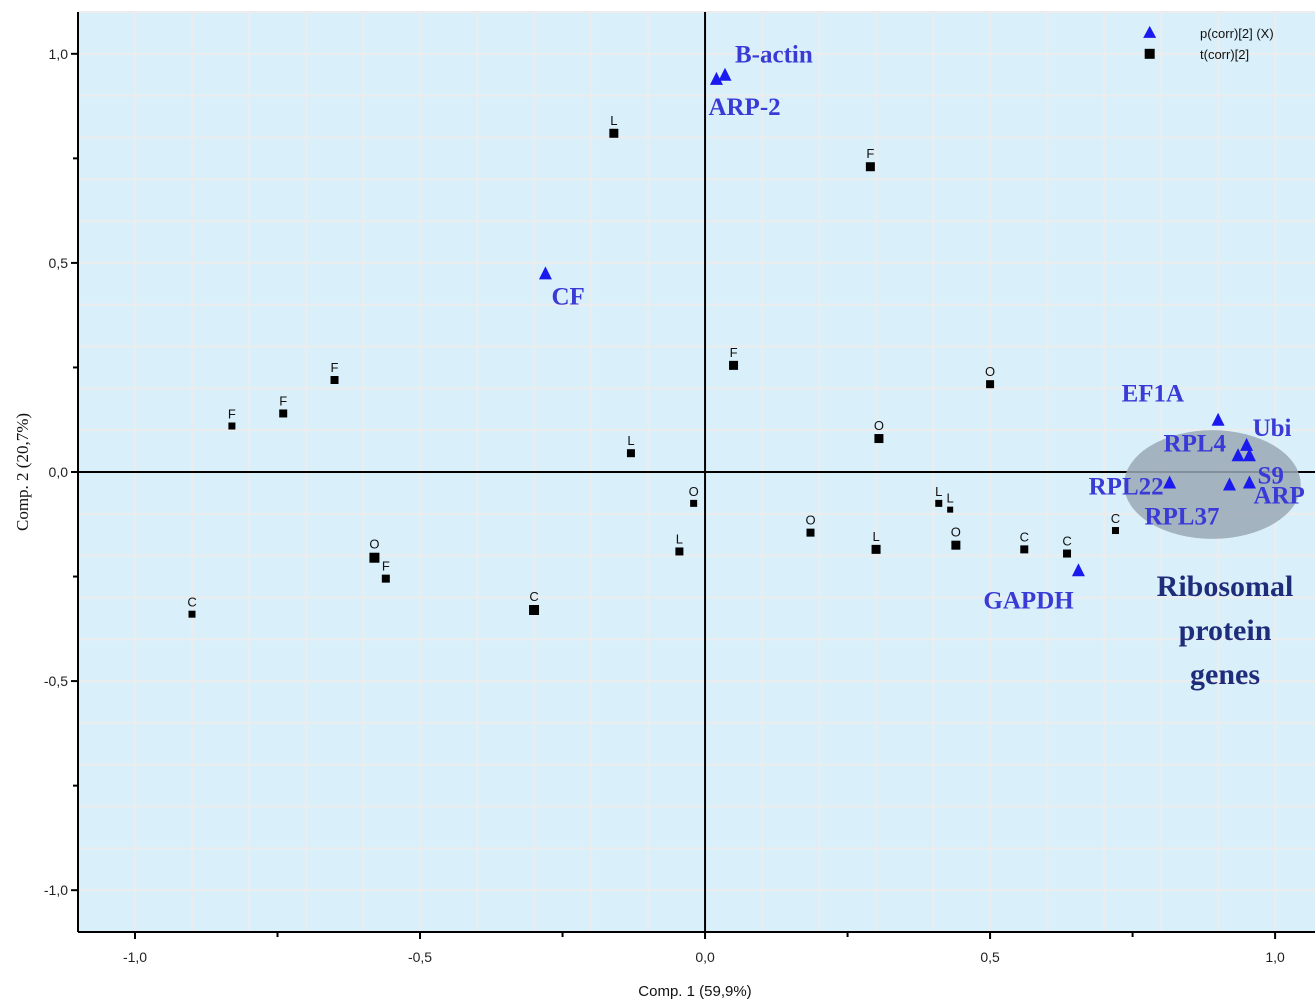  What do you see at coordinates (56, 890) in the screenshot?
I see `y-tick-label: -1,0` at bounding box center [56, 890].